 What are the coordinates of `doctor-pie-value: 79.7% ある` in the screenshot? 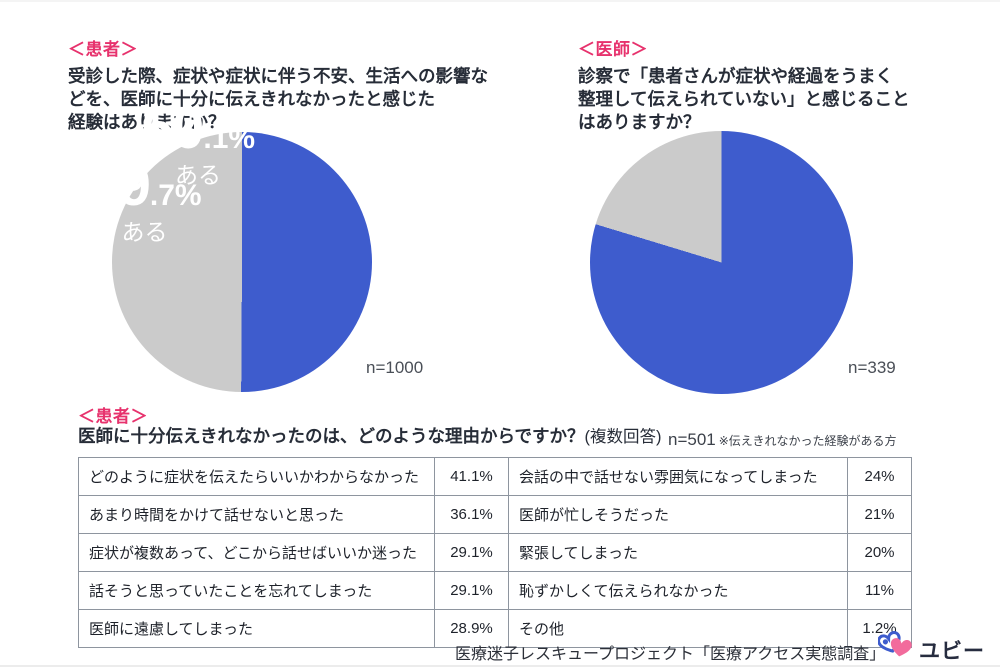 It's located at (144, 200).